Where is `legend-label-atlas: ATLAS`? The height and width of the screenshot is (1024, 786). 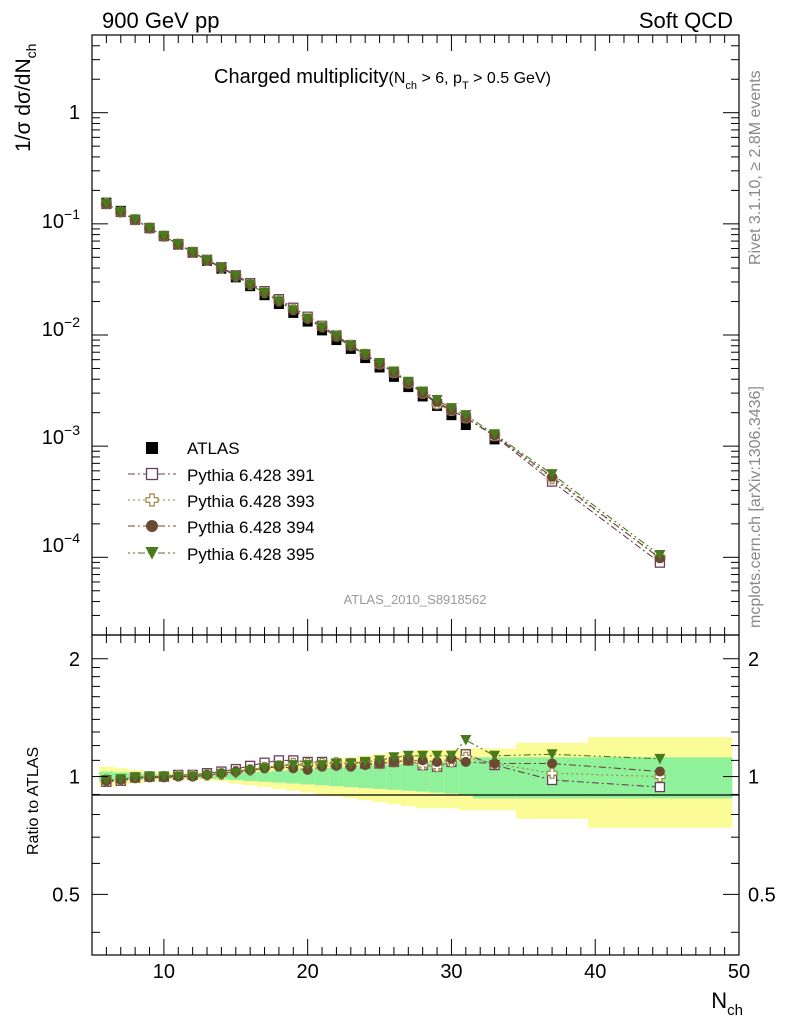 legend-label-atlas: ATLAS is located at coordinates (213, 448).